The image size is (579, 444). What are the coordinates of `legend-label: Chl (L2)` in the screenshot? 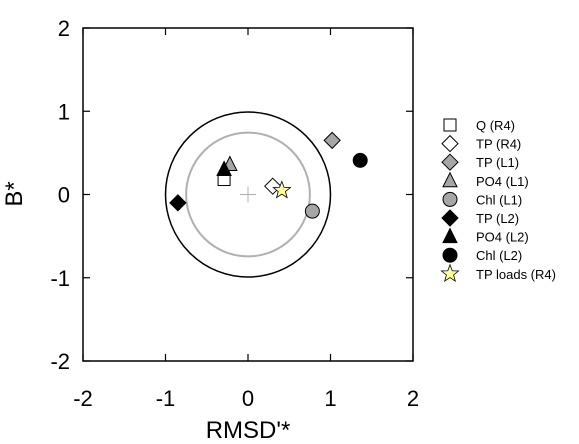 It's located at (499, 255).